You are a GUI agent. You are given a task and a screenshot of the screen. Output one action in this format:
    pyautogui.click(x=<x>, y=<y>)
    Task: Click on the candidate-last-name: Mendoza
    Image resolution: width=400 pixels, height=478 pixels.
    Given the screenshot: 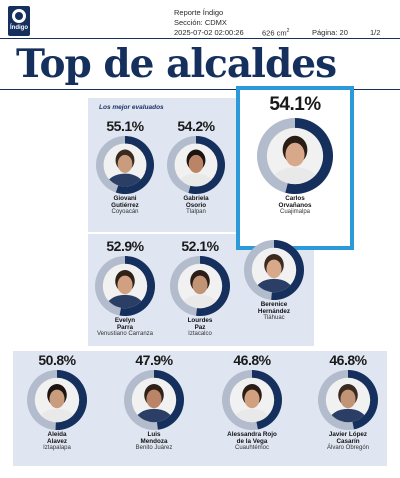 What is the action you would take?
    pyautogui.click(x=154, y=441)
    